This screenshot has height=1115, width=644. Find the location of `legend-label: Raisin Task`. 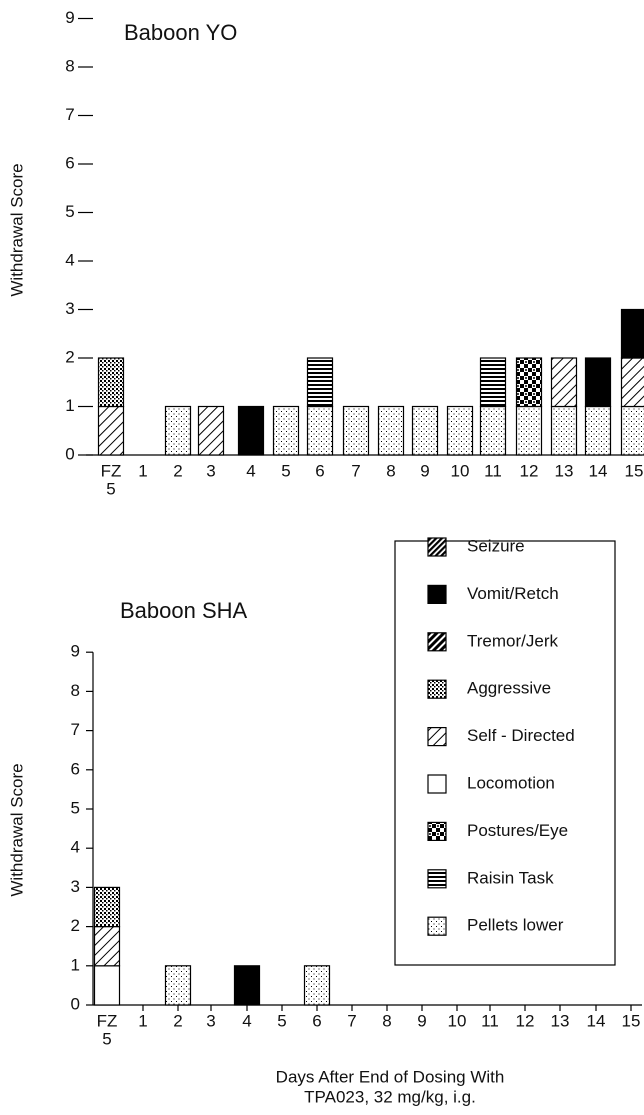

legend-label: Raisin Task is located at coordinates (510, 877).